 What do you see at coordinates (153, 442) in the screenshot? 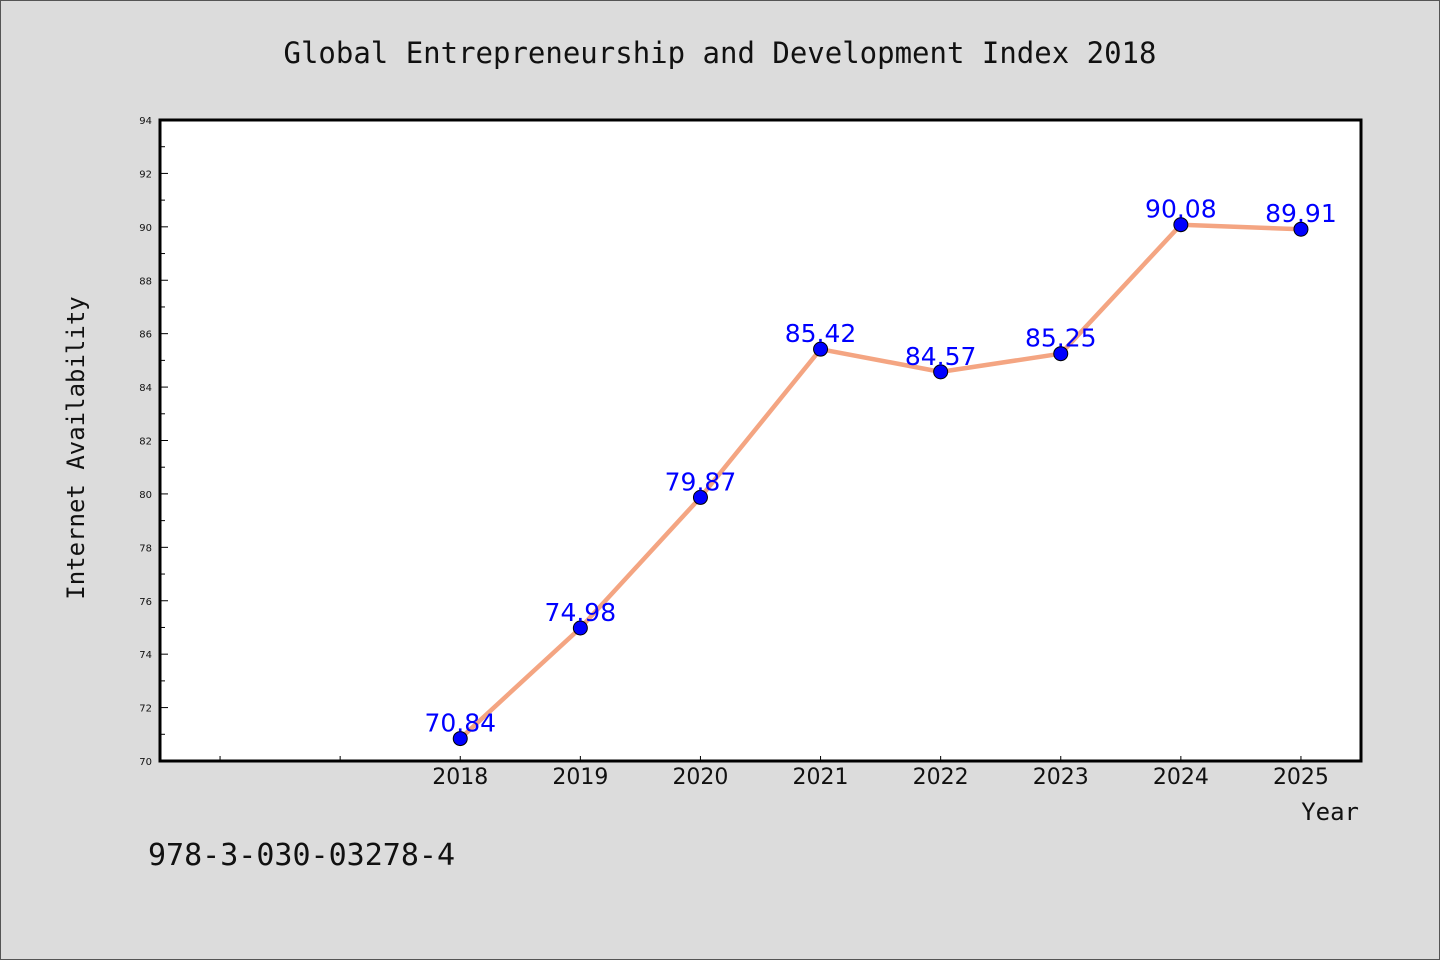
I see `y-axis: 70 72 74 76 78 80 82 84 86 88 90 92 94` at bounding box center [153, 442].